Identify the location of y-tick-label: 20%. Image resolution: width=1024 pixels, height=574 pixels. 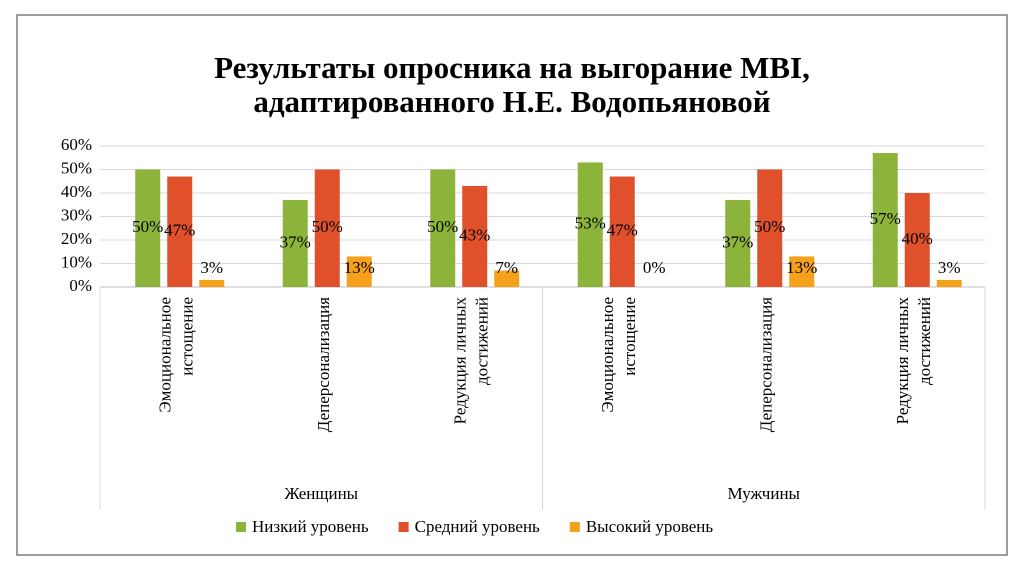
(76, 238).